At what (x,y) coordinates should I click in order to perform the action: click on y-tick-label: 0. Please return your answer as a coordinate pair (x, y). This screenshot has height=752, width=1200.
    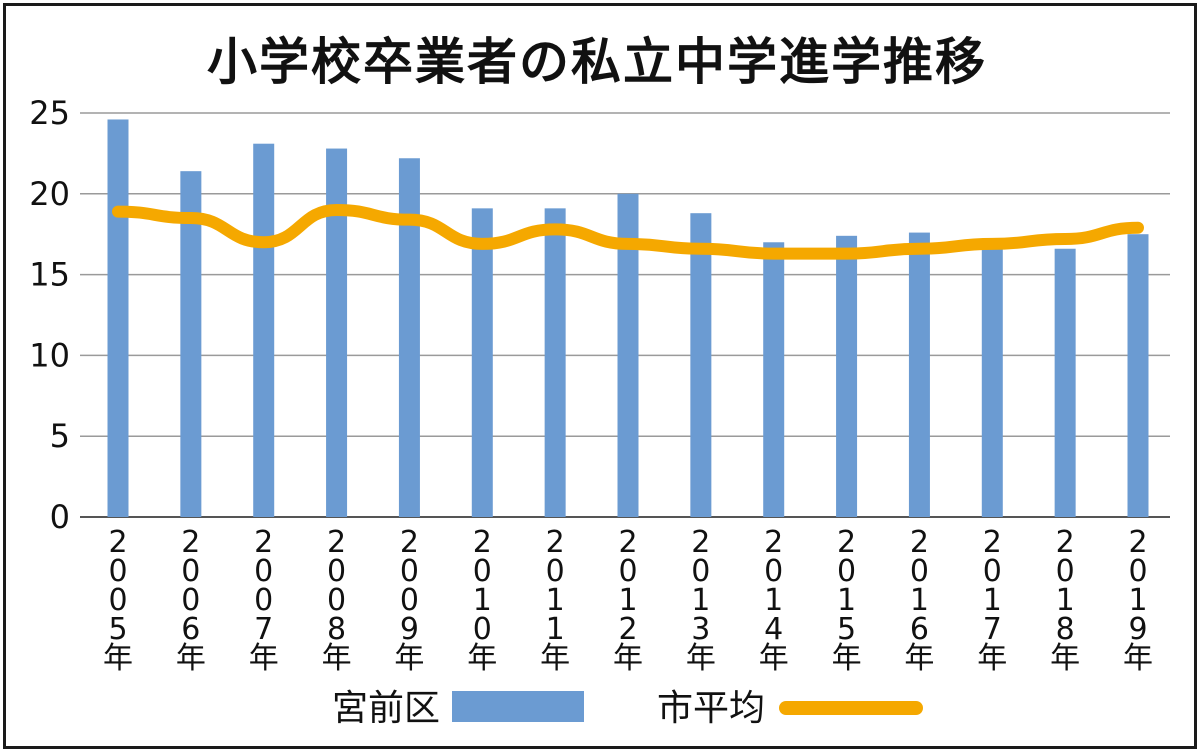
    Looking at the image, I should click on (60, 517).